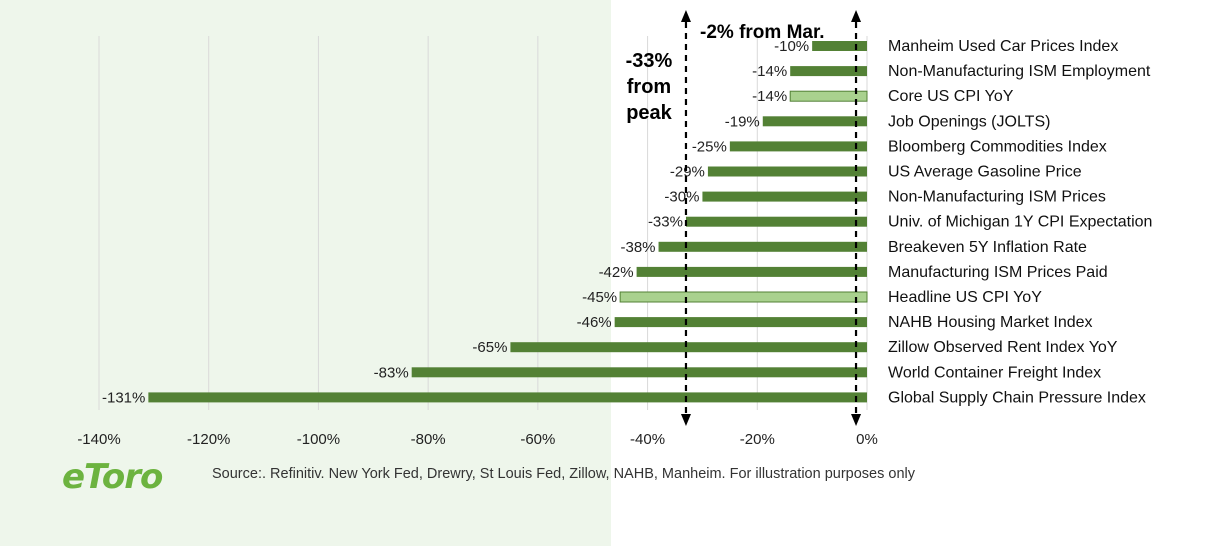 The width and height of the screenshot is (1223, 546). I want to click on category-label: World Container Freight Index, so click(994, 372).